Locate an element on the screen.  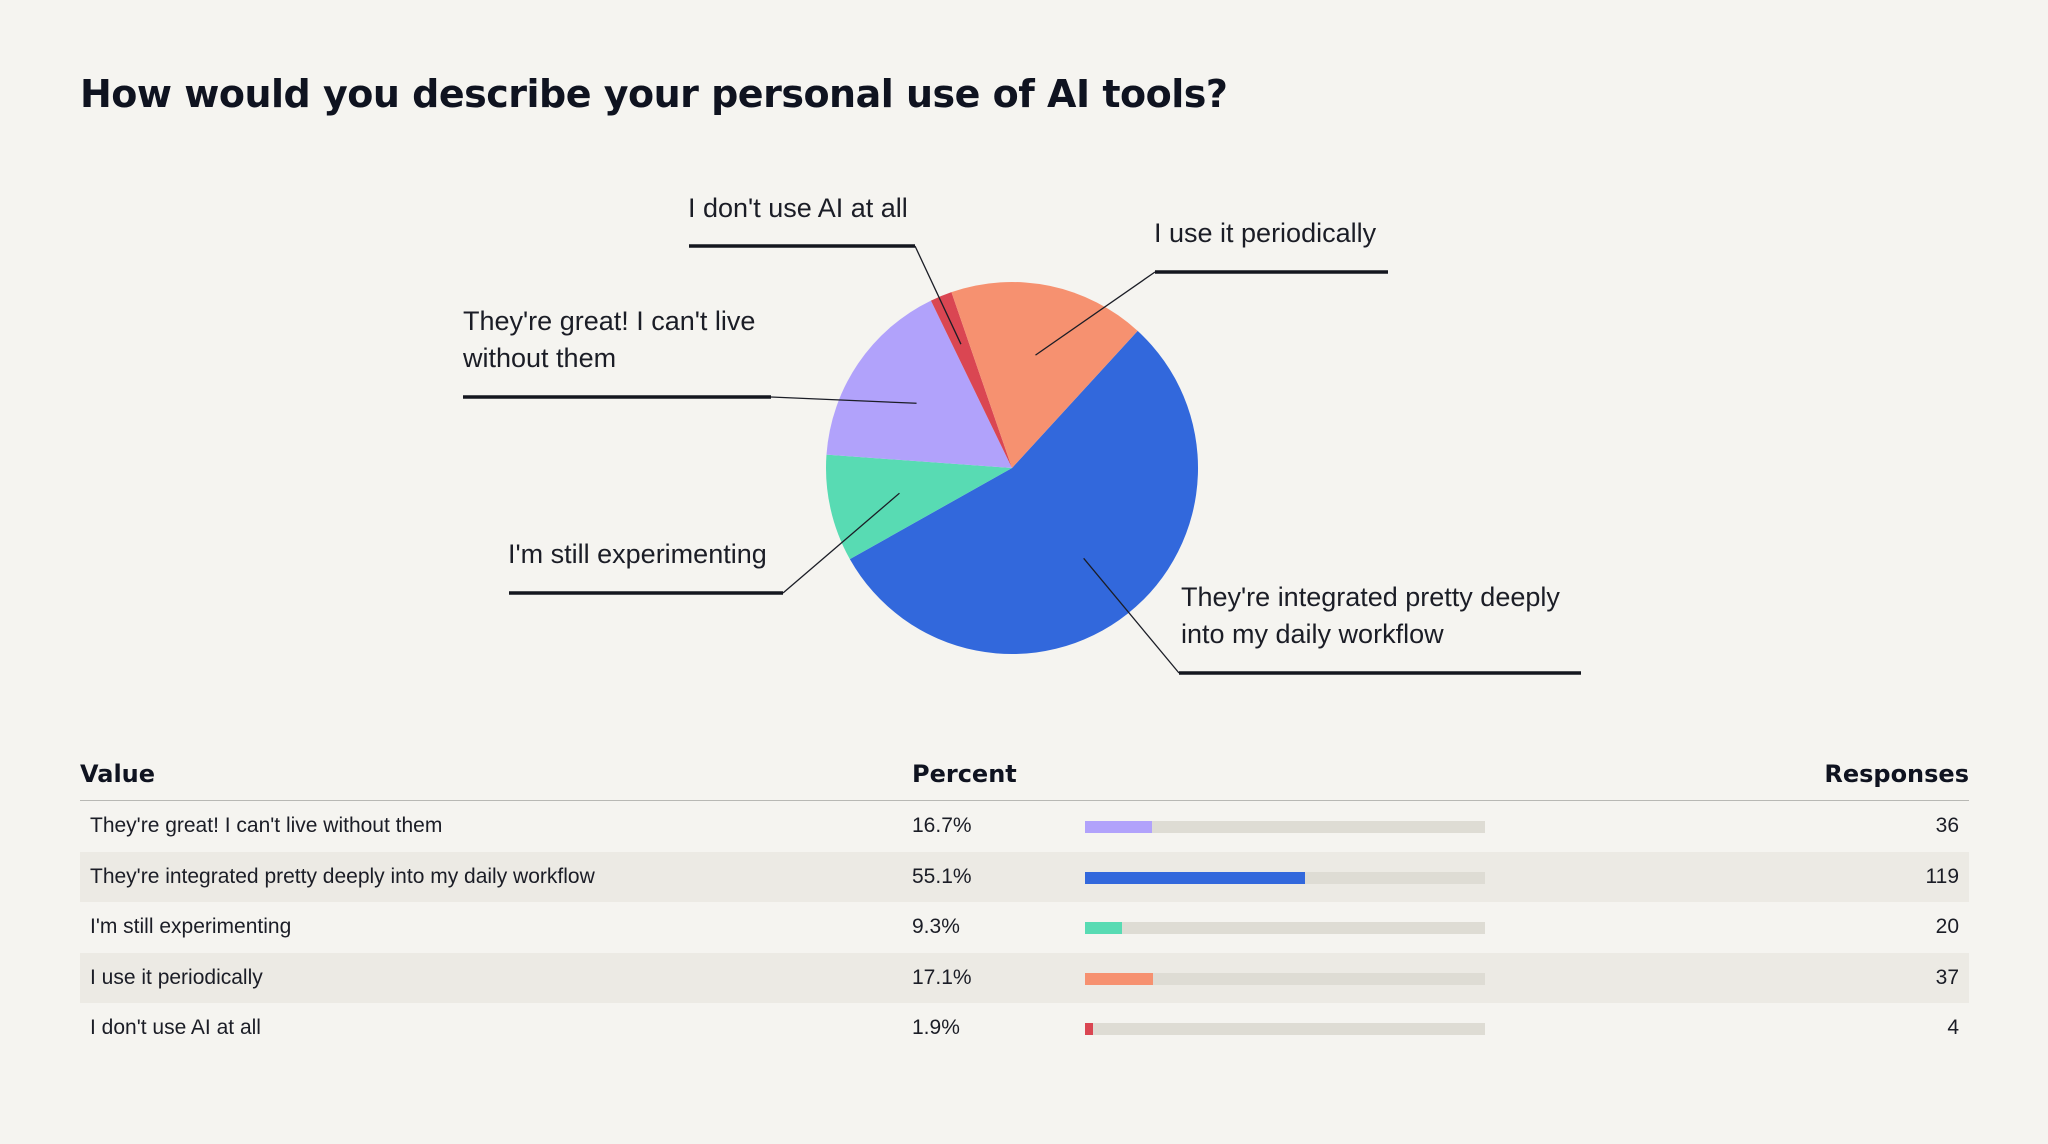
slice-label: I don't use AI at all is located at coordinates (798, 208).